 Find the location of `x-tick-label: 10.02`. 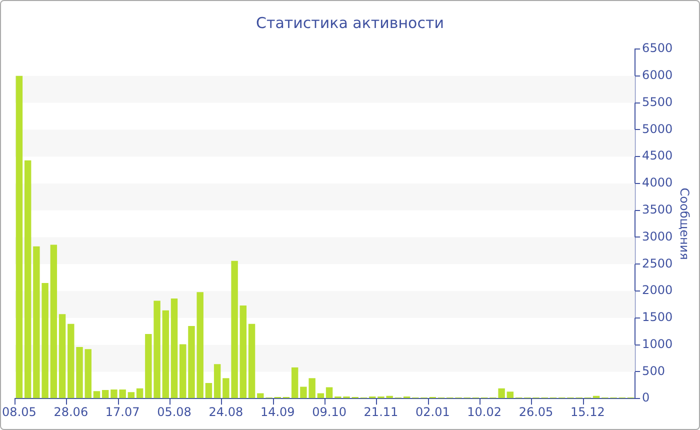

x-tick-label: 10.02 is located at coordinates (484, 411).